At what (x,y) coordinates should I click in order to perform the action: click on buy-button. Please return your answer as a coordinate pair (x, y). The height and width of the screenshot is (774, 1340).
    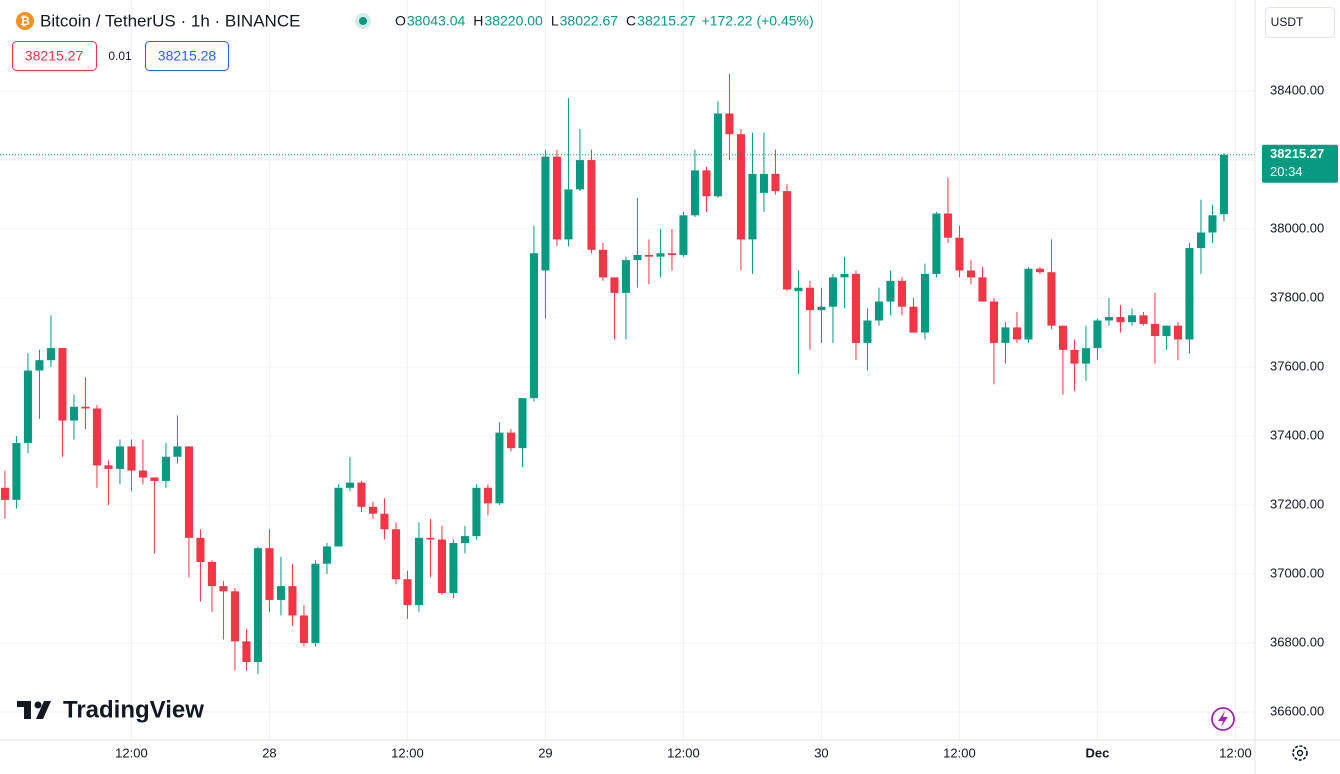
    Looking at the image, I should click on (187, 56).